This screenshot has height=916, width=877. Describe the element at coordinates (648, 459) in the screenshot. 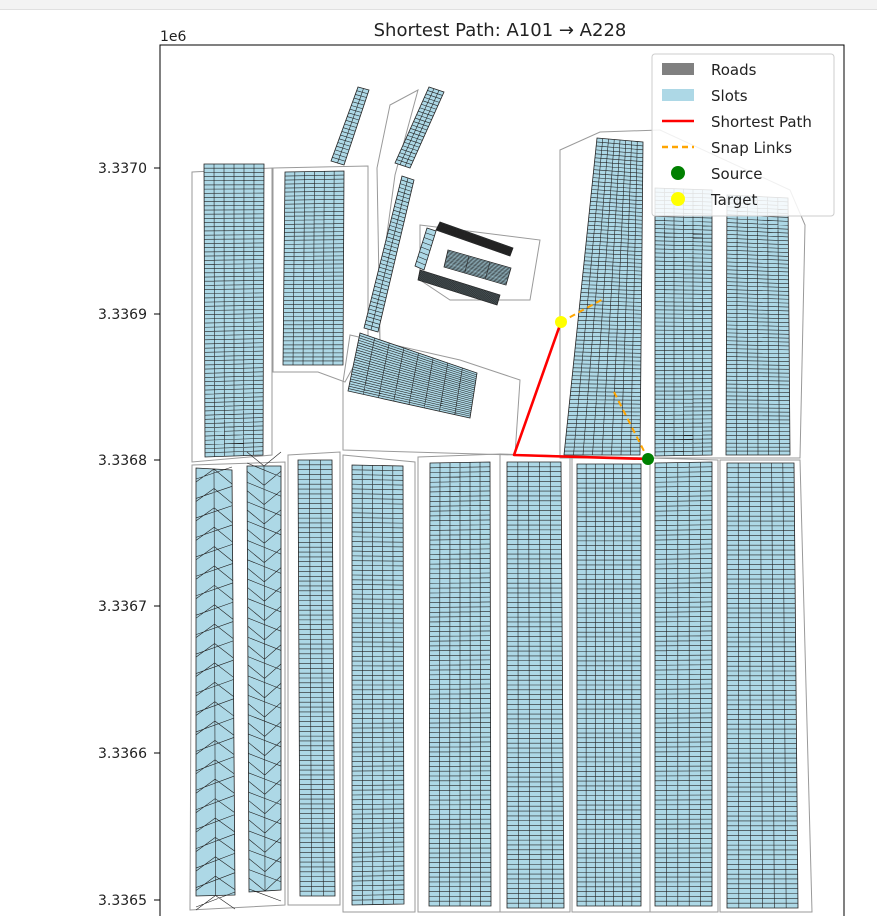

I see `source-marker` at that location.